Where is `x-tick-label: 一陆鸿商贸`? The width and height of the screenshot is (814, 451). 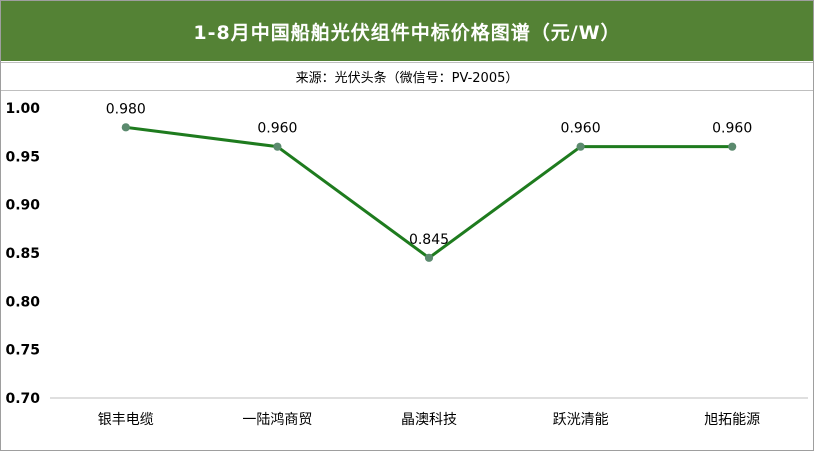
x-tick-label: 一陆鸿商贸 is located at coordinates (277, 419).